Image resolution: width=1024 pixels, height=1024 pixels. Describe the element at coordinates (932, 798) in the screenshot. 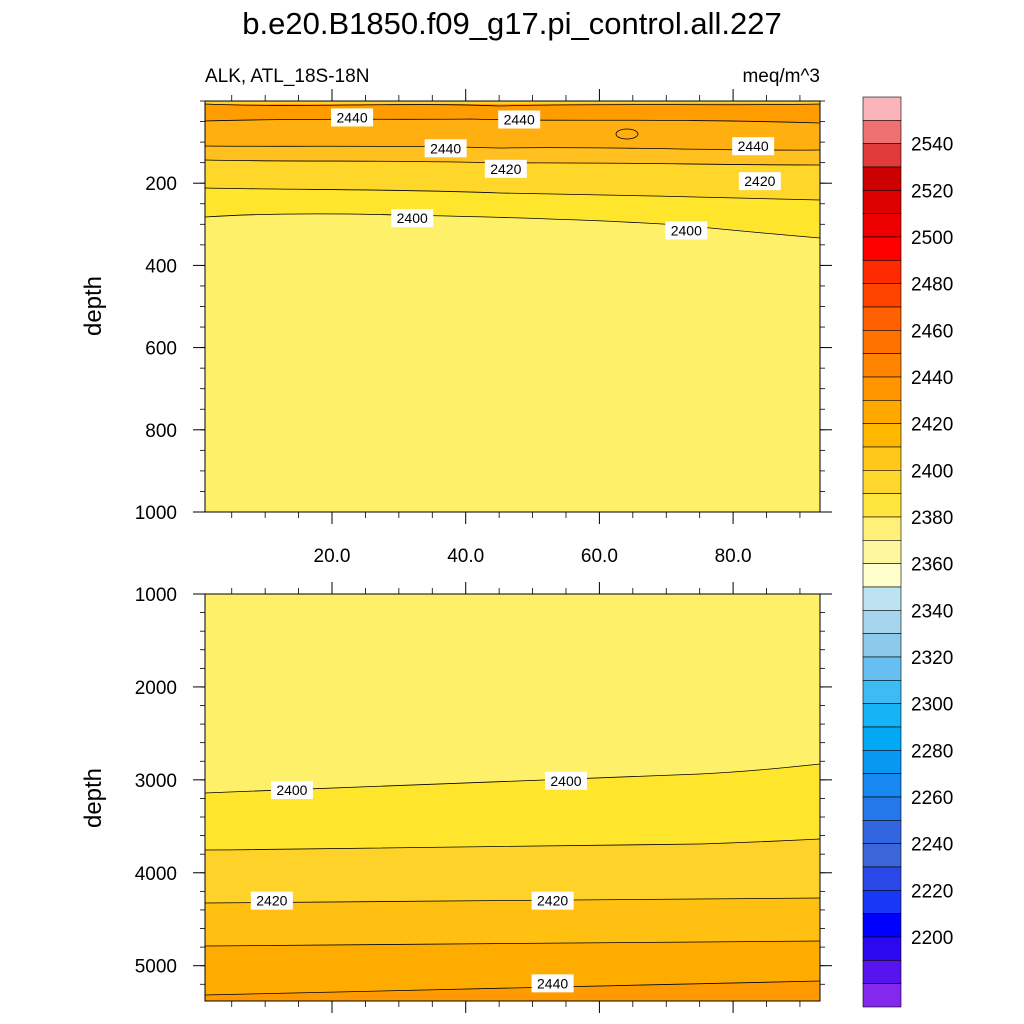

I see `colorbar-label: 2260` at that location.